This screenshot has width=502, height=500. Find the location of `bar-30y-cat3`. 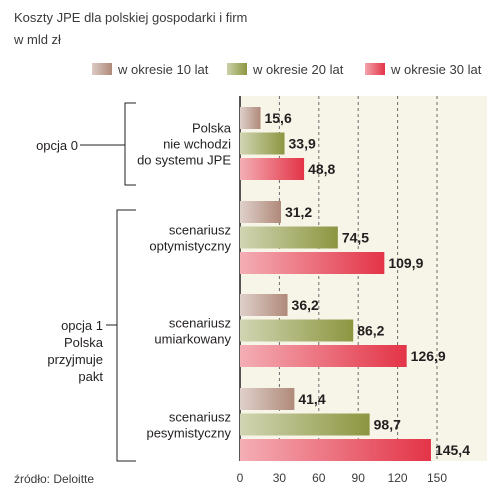

bar-30y-cat3 is located at coordinates (335, 450).